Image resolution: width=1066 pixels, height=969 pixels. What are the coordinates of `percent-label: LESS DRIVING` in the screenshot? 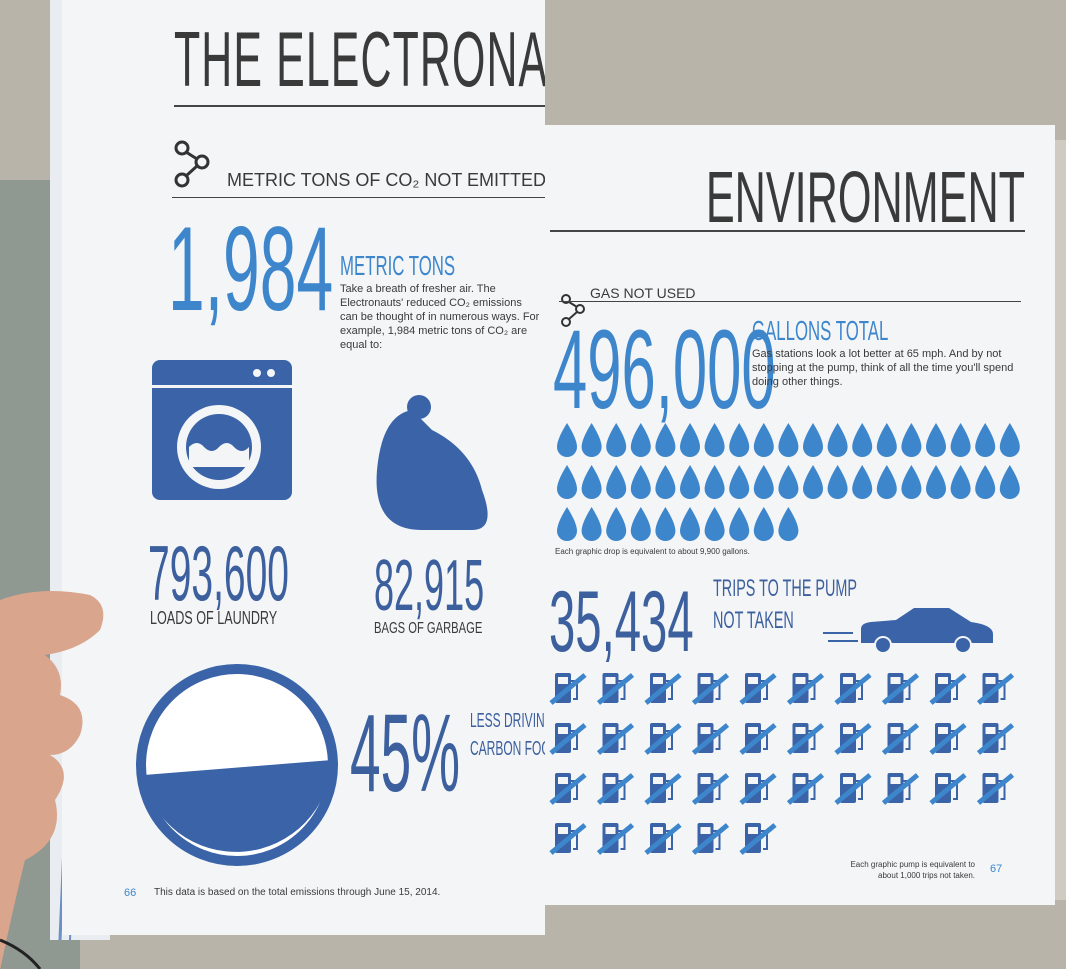 It's located at (507, 721).